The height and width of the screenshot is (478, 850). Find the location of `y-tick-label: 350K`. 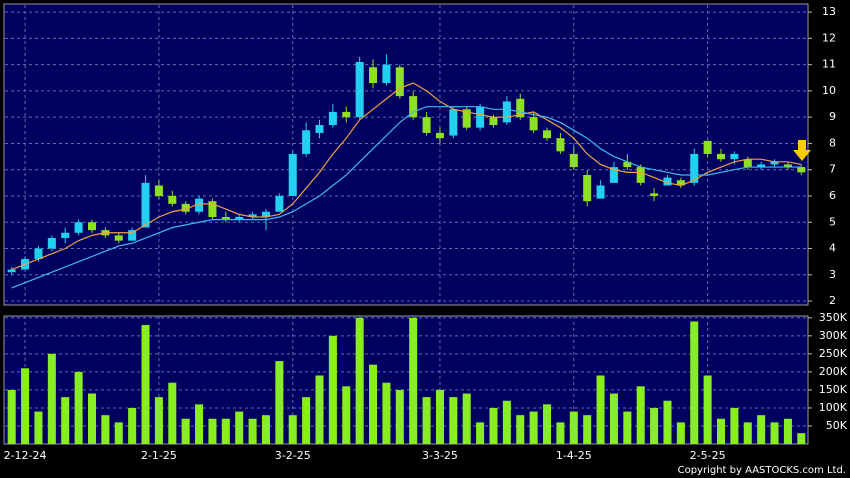

y-tick-label: 350K is located at coordinates (833, 317).